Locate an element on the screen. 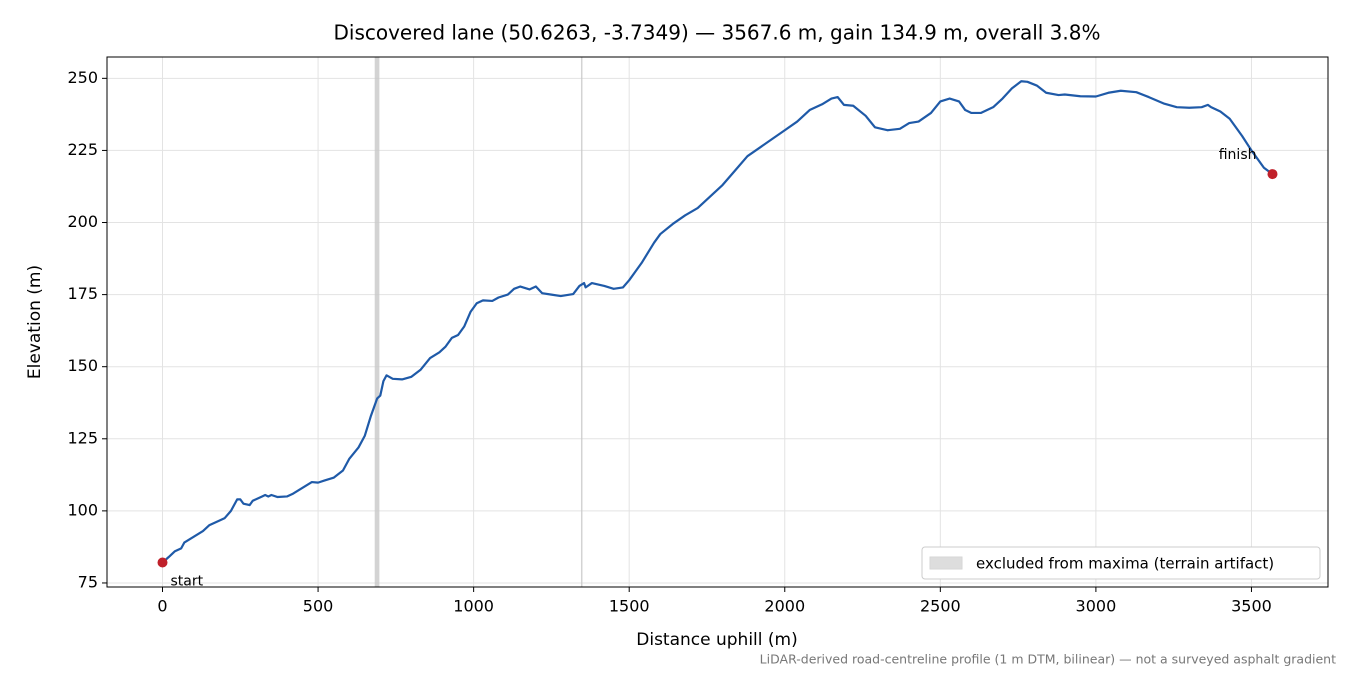 This screenshot has width=1350, height=675. y-axis-label: Elevation (m) is located at coordinates (35, 322).